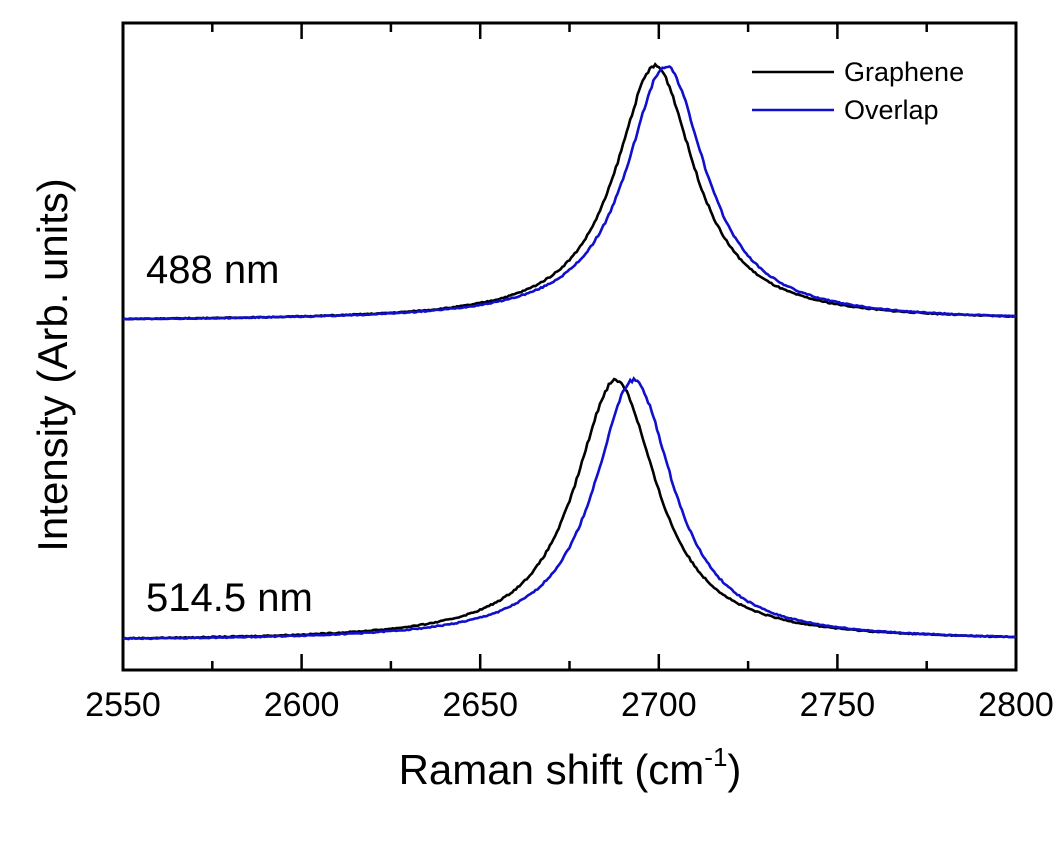  Describe the element at coordinates (480, 705) in the screenshot. I see `x-tick-label: 2650` at that location.